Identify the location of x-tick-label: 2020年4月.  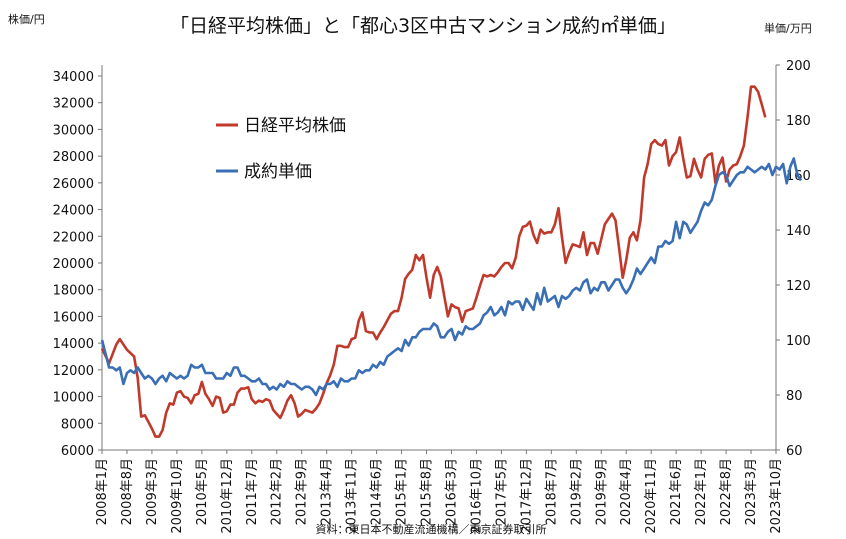
(626, 491).